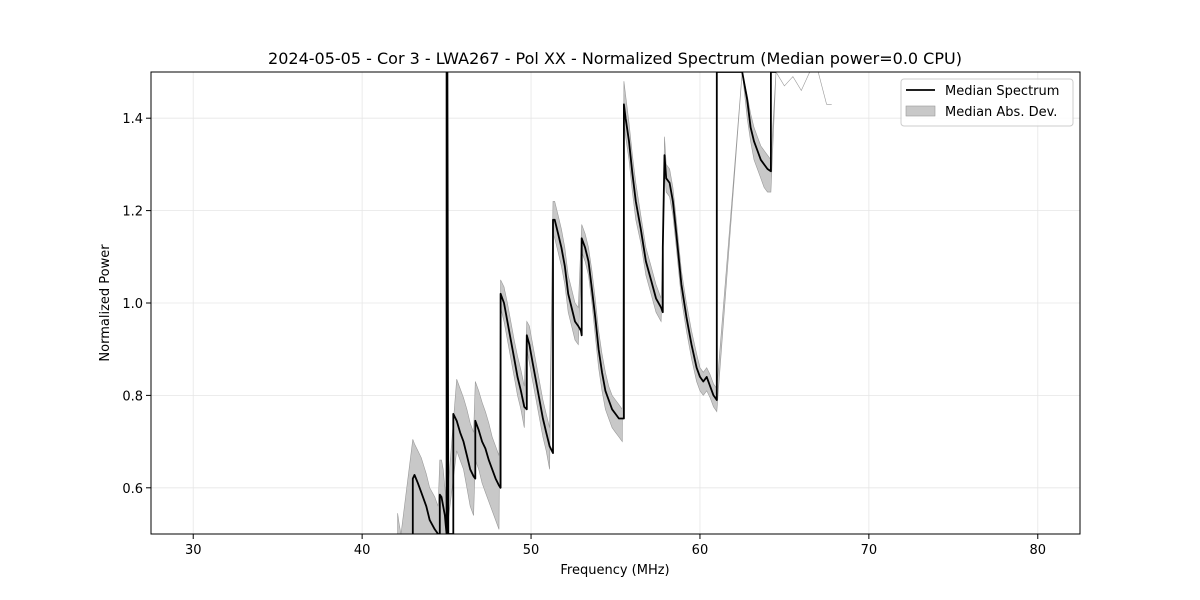  I want to click on legend-median-abs-dev: Median Abs. Dev., so click(1001, 112).